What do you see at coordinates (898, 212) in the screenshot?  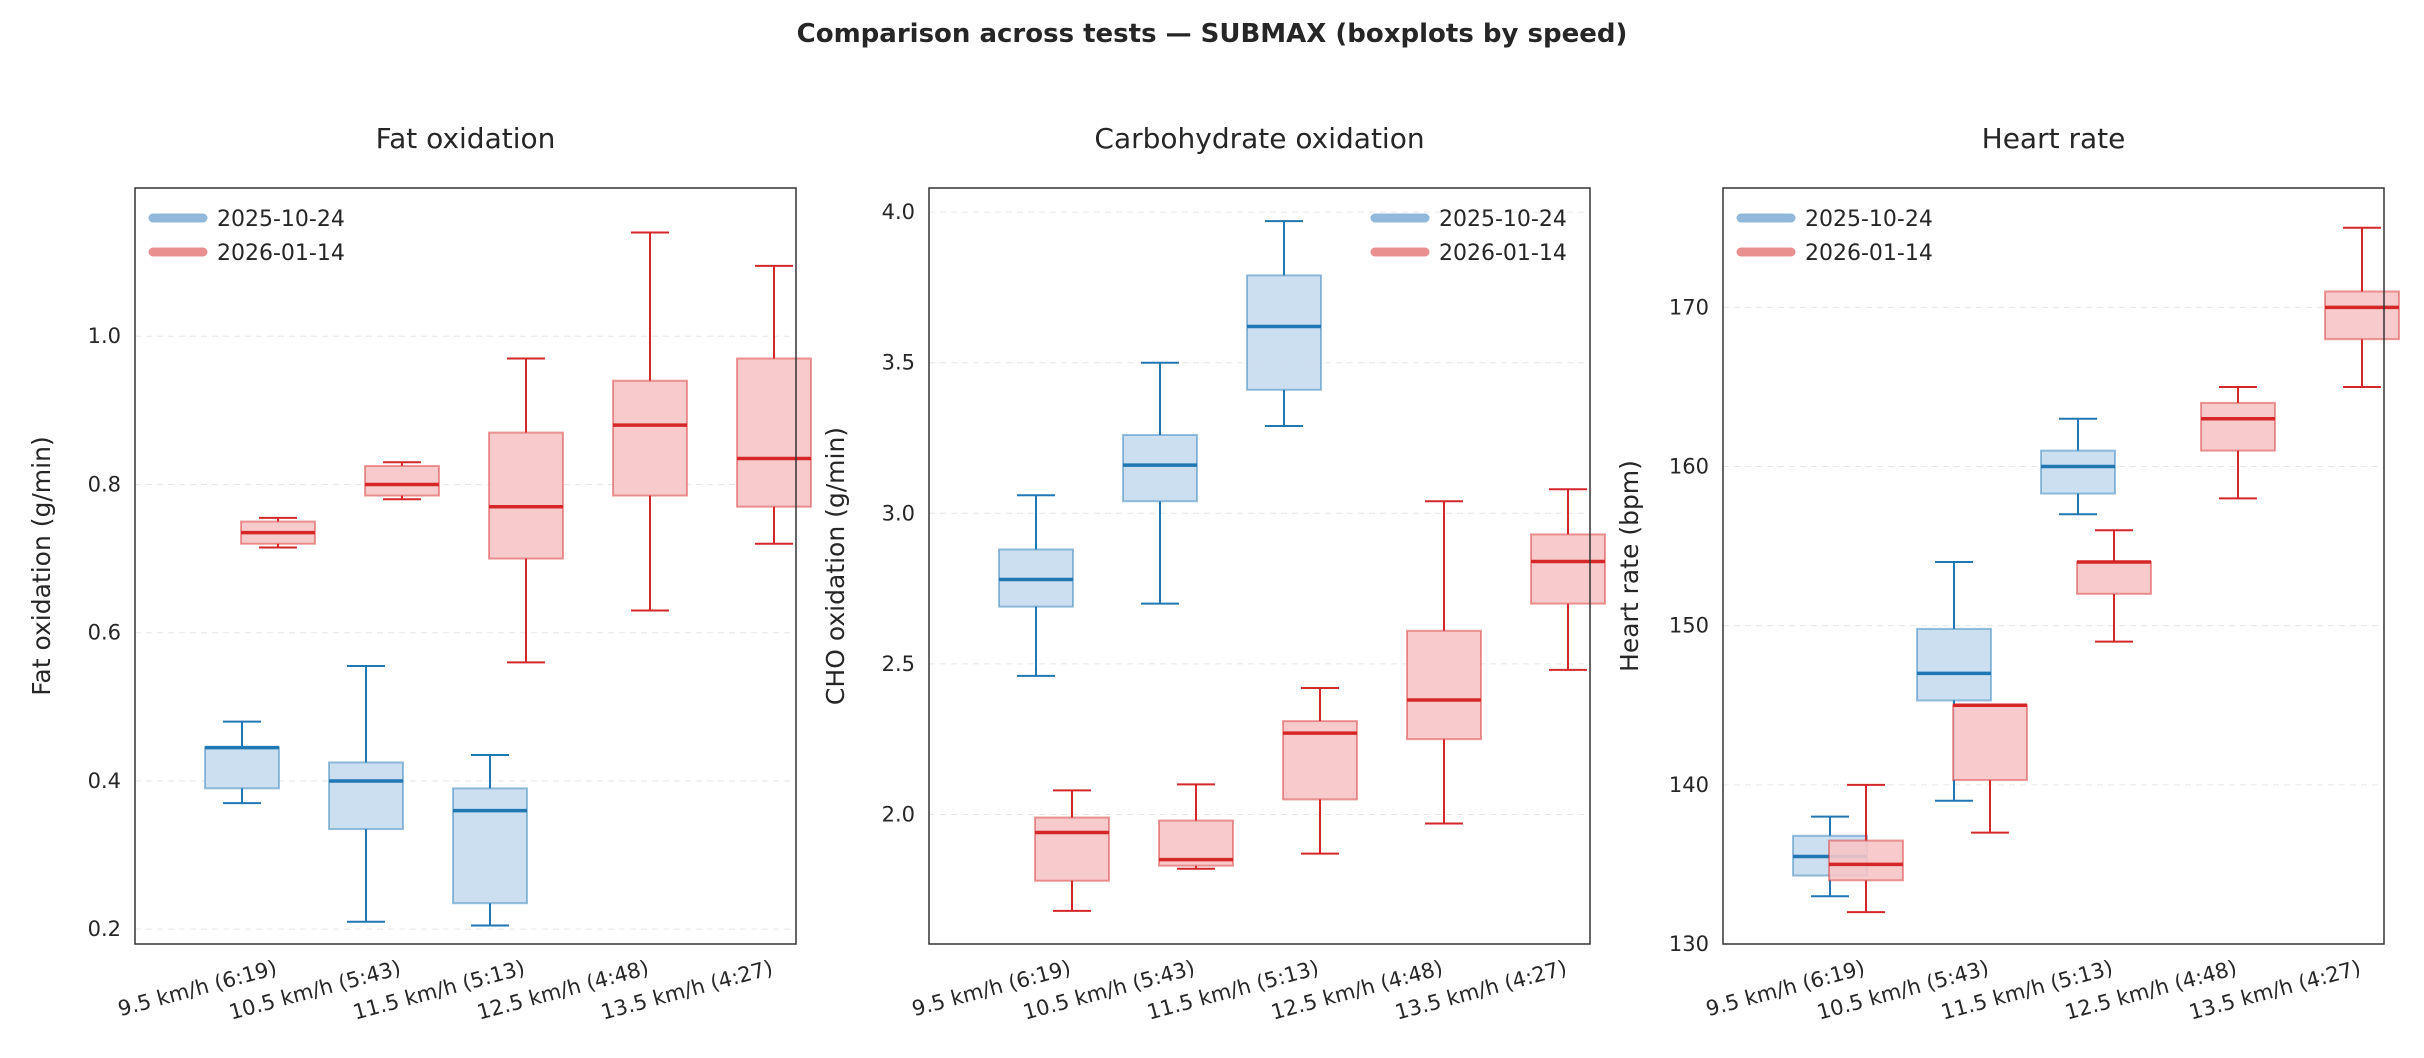 I see `y-tick-label: 4.0` at bounding box center [898, 212].